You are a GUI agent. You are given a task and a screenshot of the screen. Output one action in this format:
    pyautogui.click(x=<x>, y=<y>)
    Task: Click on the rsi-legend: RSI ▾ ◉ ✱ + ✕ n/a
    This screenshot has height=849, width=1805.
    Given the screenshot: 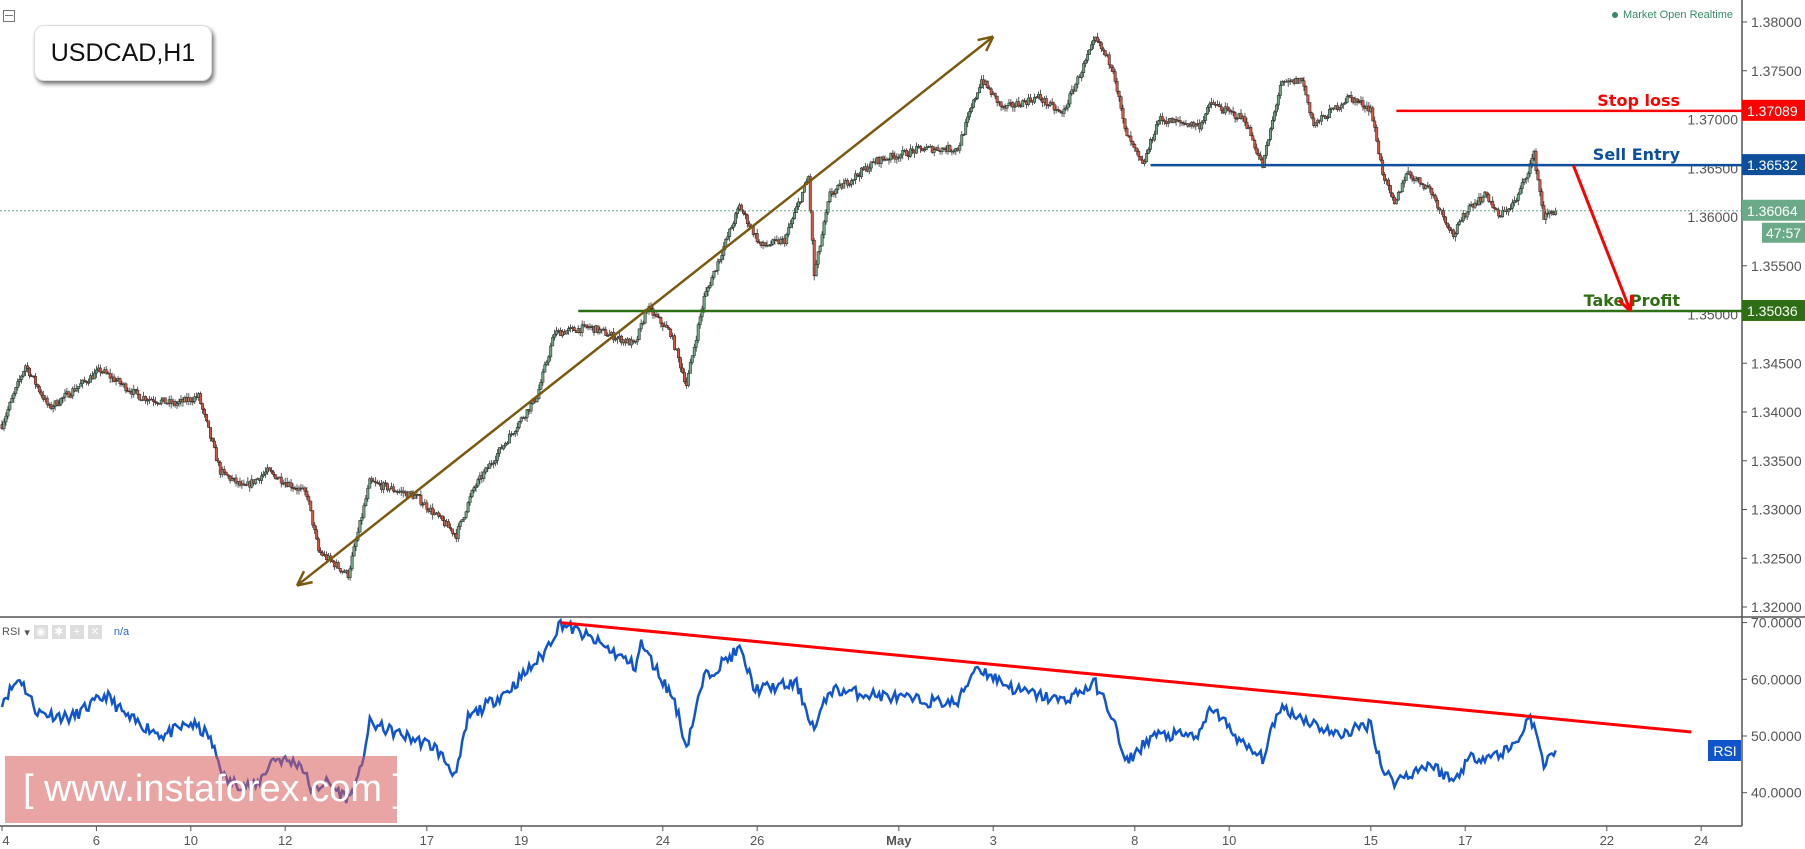 What is the action you would take?
    pyautogui.click(x=65, y=632)
    